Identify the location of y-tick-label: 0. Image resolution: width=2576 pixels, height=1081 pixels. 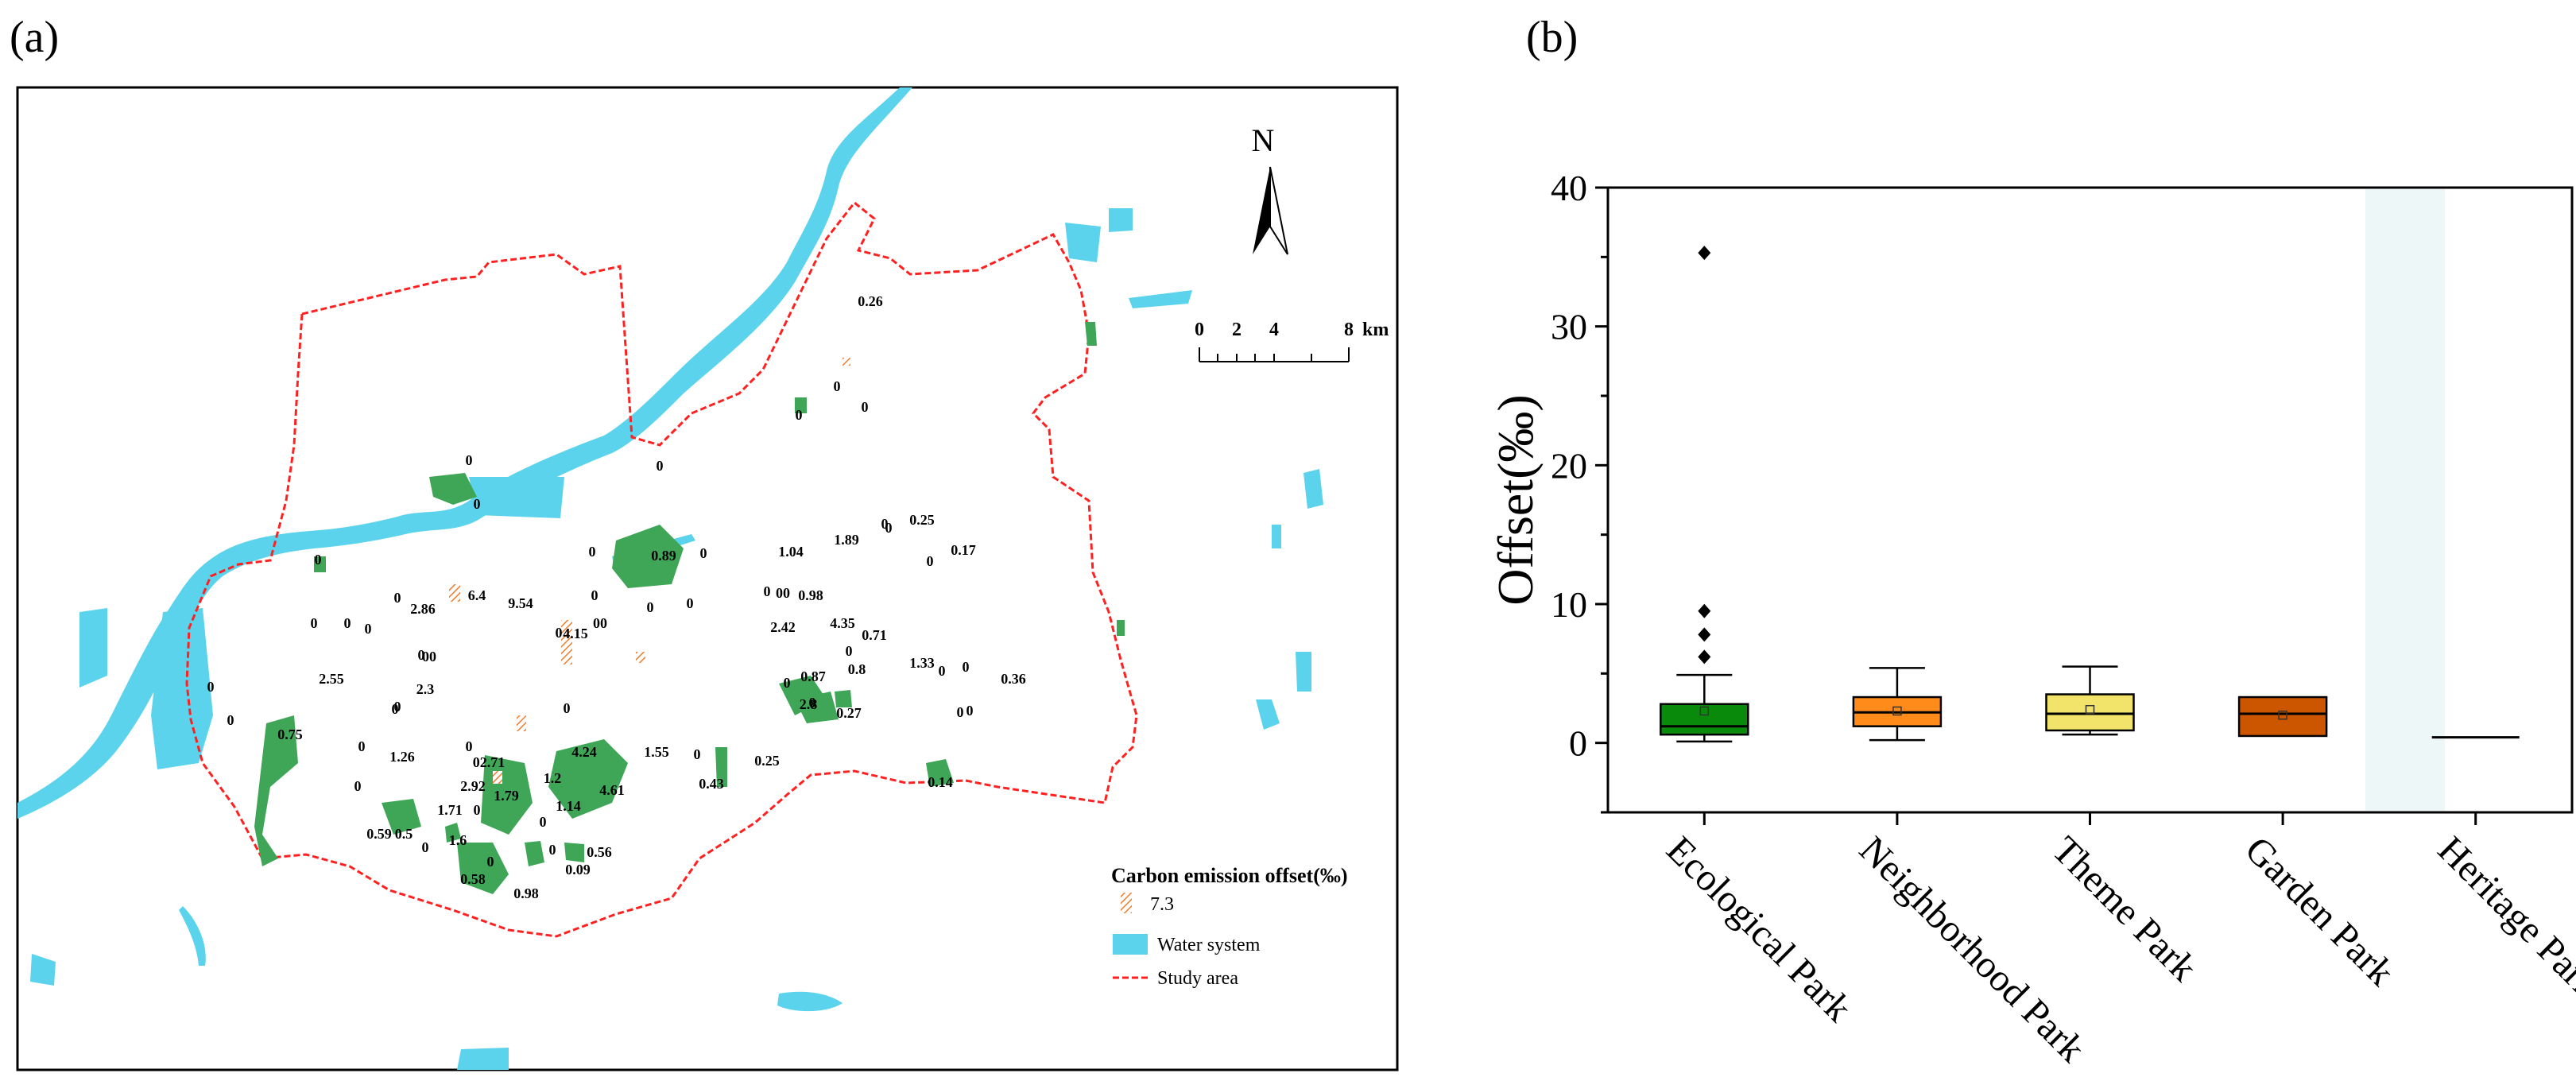
(1578, 743).